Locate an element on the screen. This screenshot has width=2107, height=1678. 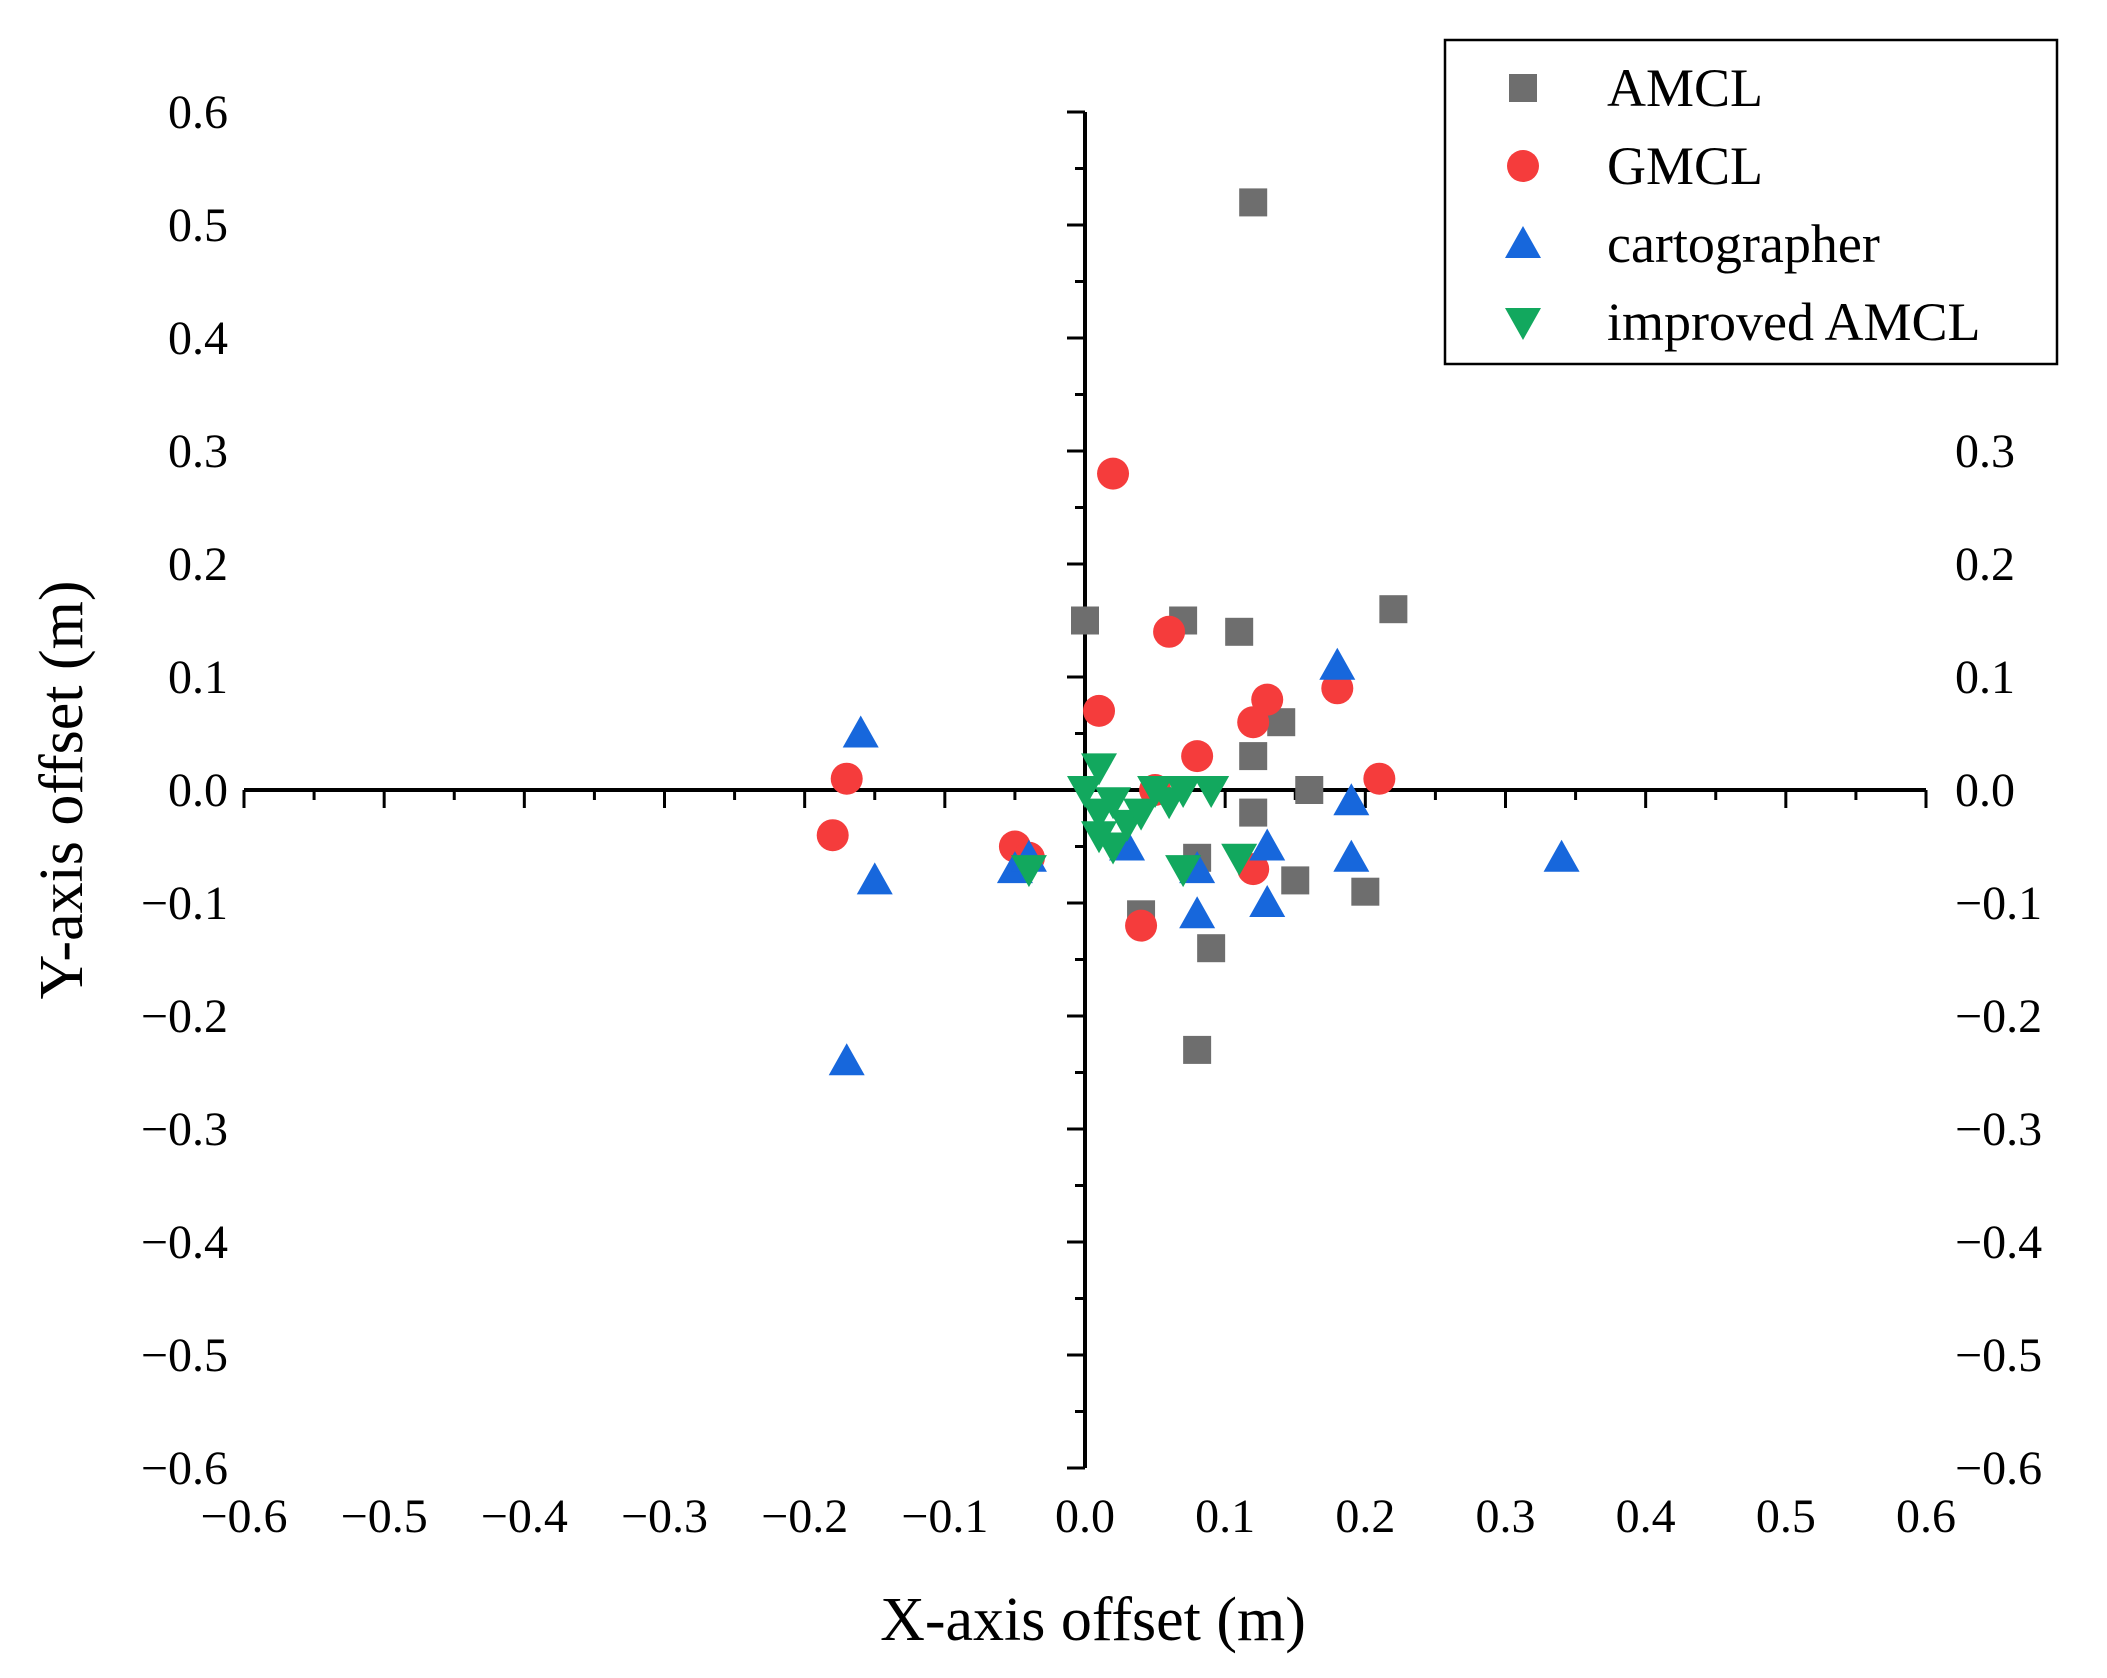
legend: AMCL GMCL cartographer improved AMCL is located at coordinates (1751, 202).